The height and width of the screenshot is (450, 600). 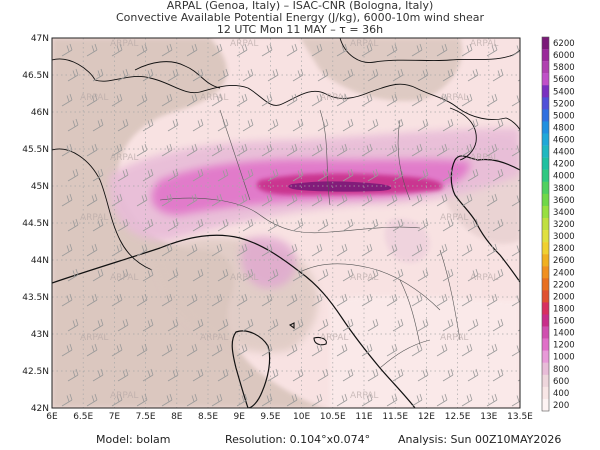 What do you see at coordinates (564, 44) in the screenshot?
I see `colorbar-label: 6200` at bounding box center [564, 44].